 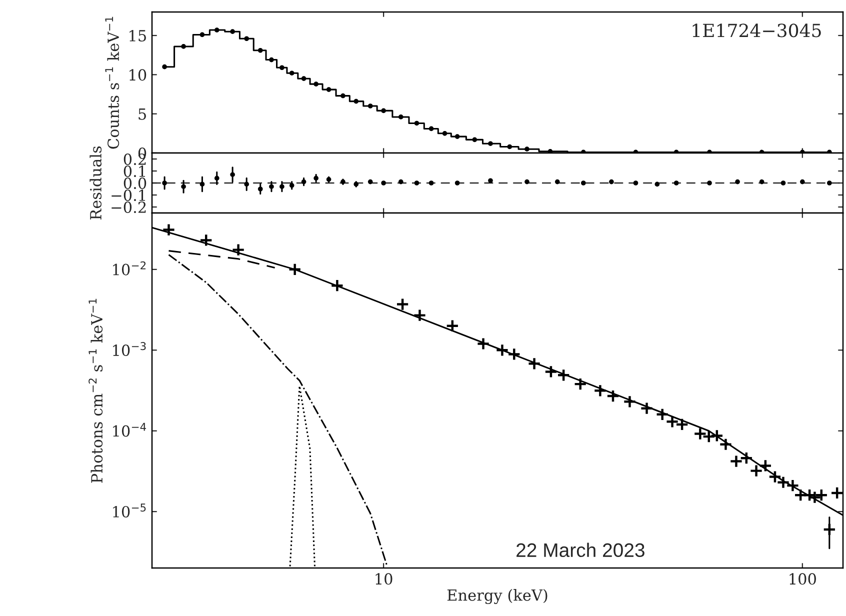 I want to click on x-tick-label: 100, so click(x=803, y=579).